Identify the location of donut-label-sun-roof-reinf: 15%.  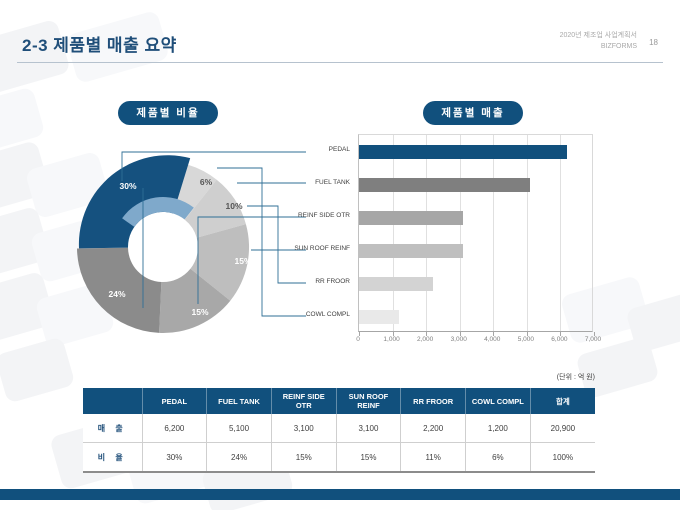
(242, 261).